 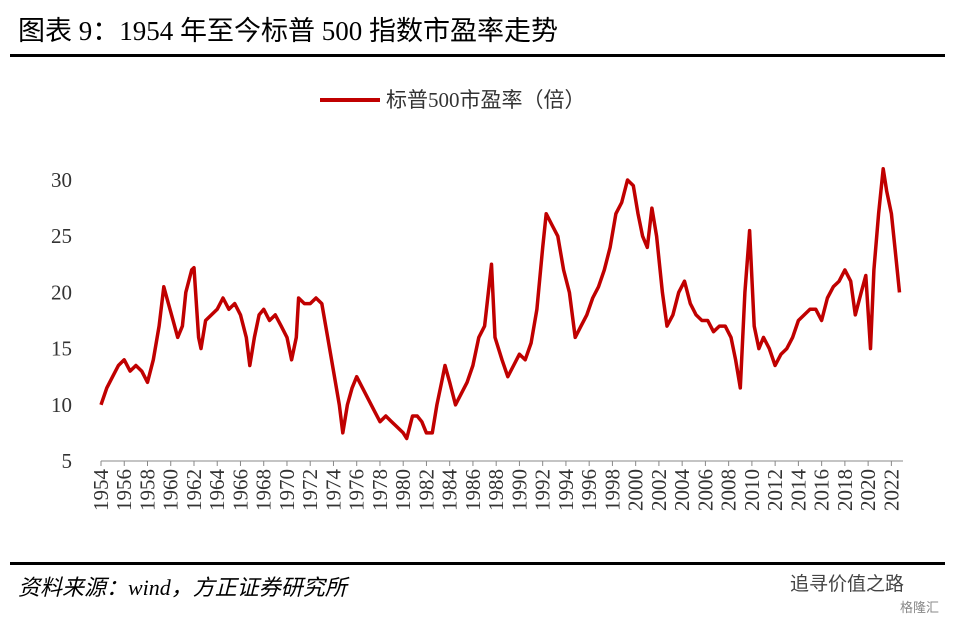 What do you see at coordinates (486, 100) in the screenshot?
I see `legend-label: 标普500市盈率（倍）` at bounding box center [486, 100].